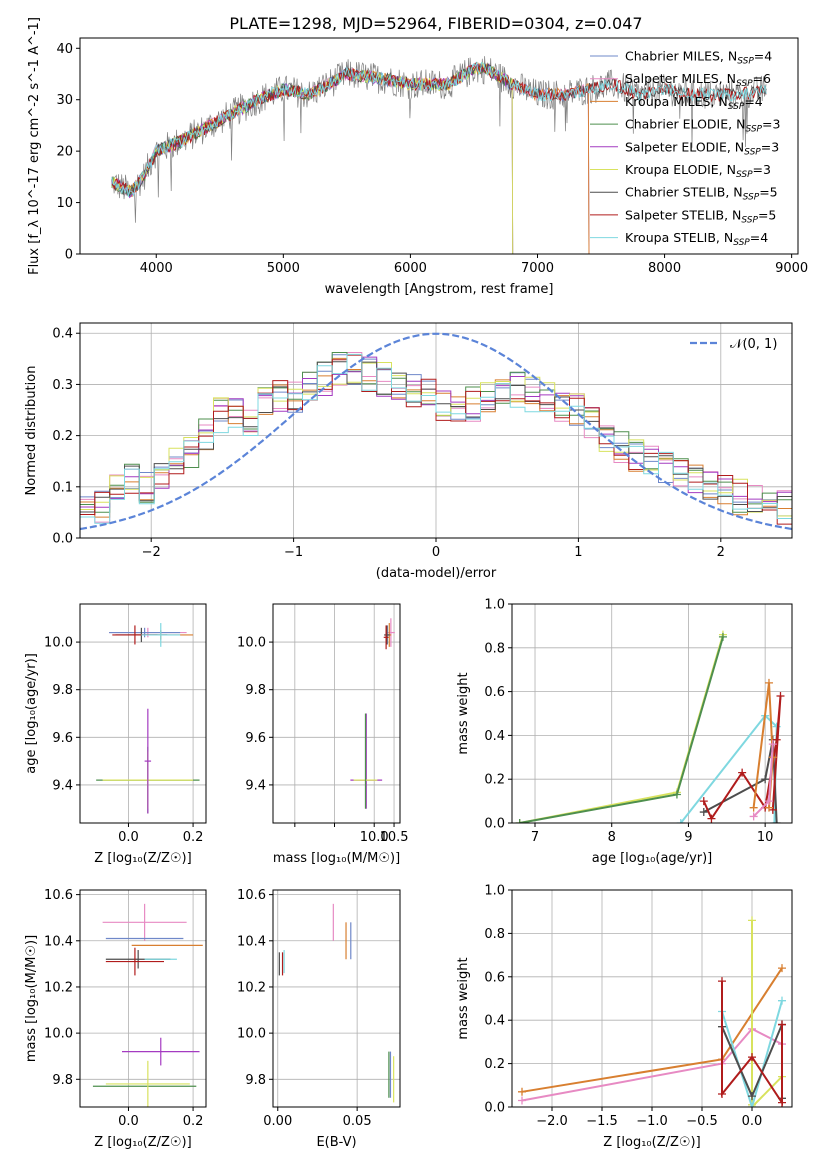 The width and height of the screenshot is (819, 1170). What do you see at coordinates (193, 837) in the screenshot?
I see `x-tick-label: 0.2` at bounding box center [193, 837].